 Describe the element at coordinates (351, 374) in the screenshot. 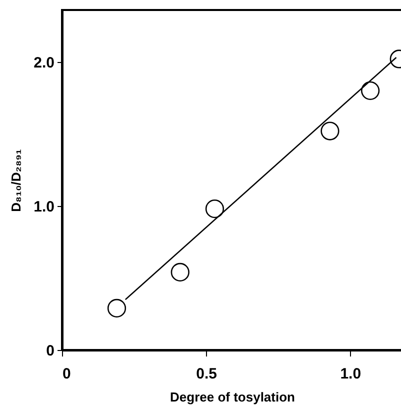

I see `x-tick-label: 1.0` at that location.